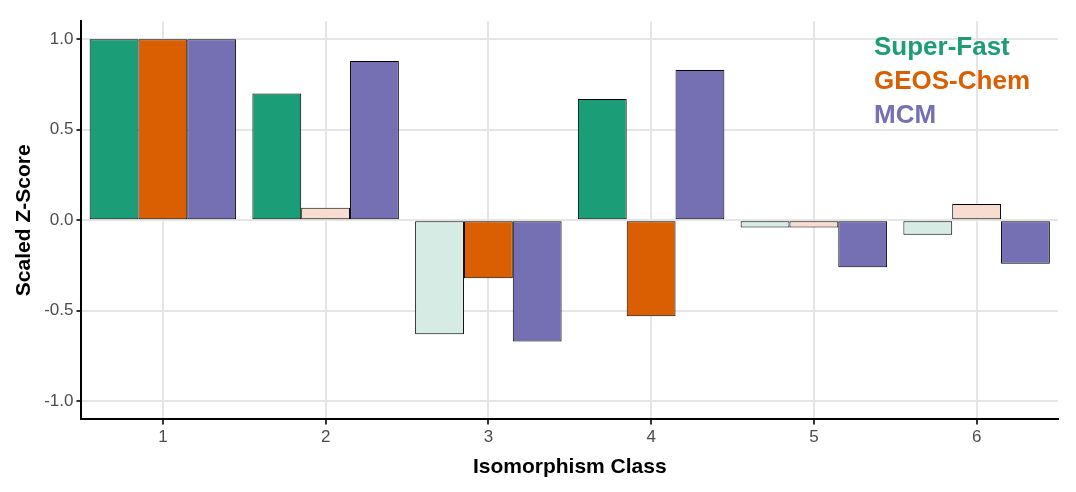 The height and width of the screenshot is (492, 1076). What do you see at coordinates (488, 437) in the screenshot?
I see `x-tick-label: 3` at bounding box center [488, 437].